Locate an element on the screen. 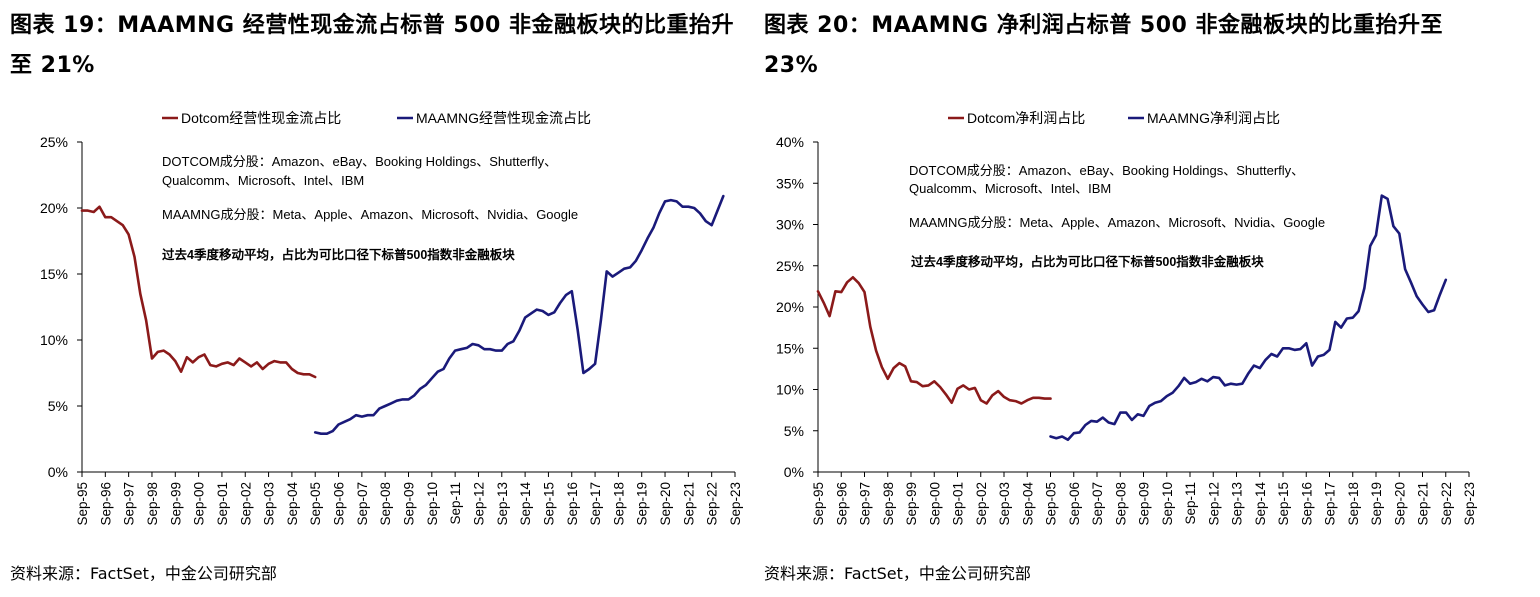  legend-label-maamng: MAAMNG净利润占比 is located at coordinates (1213, 118).